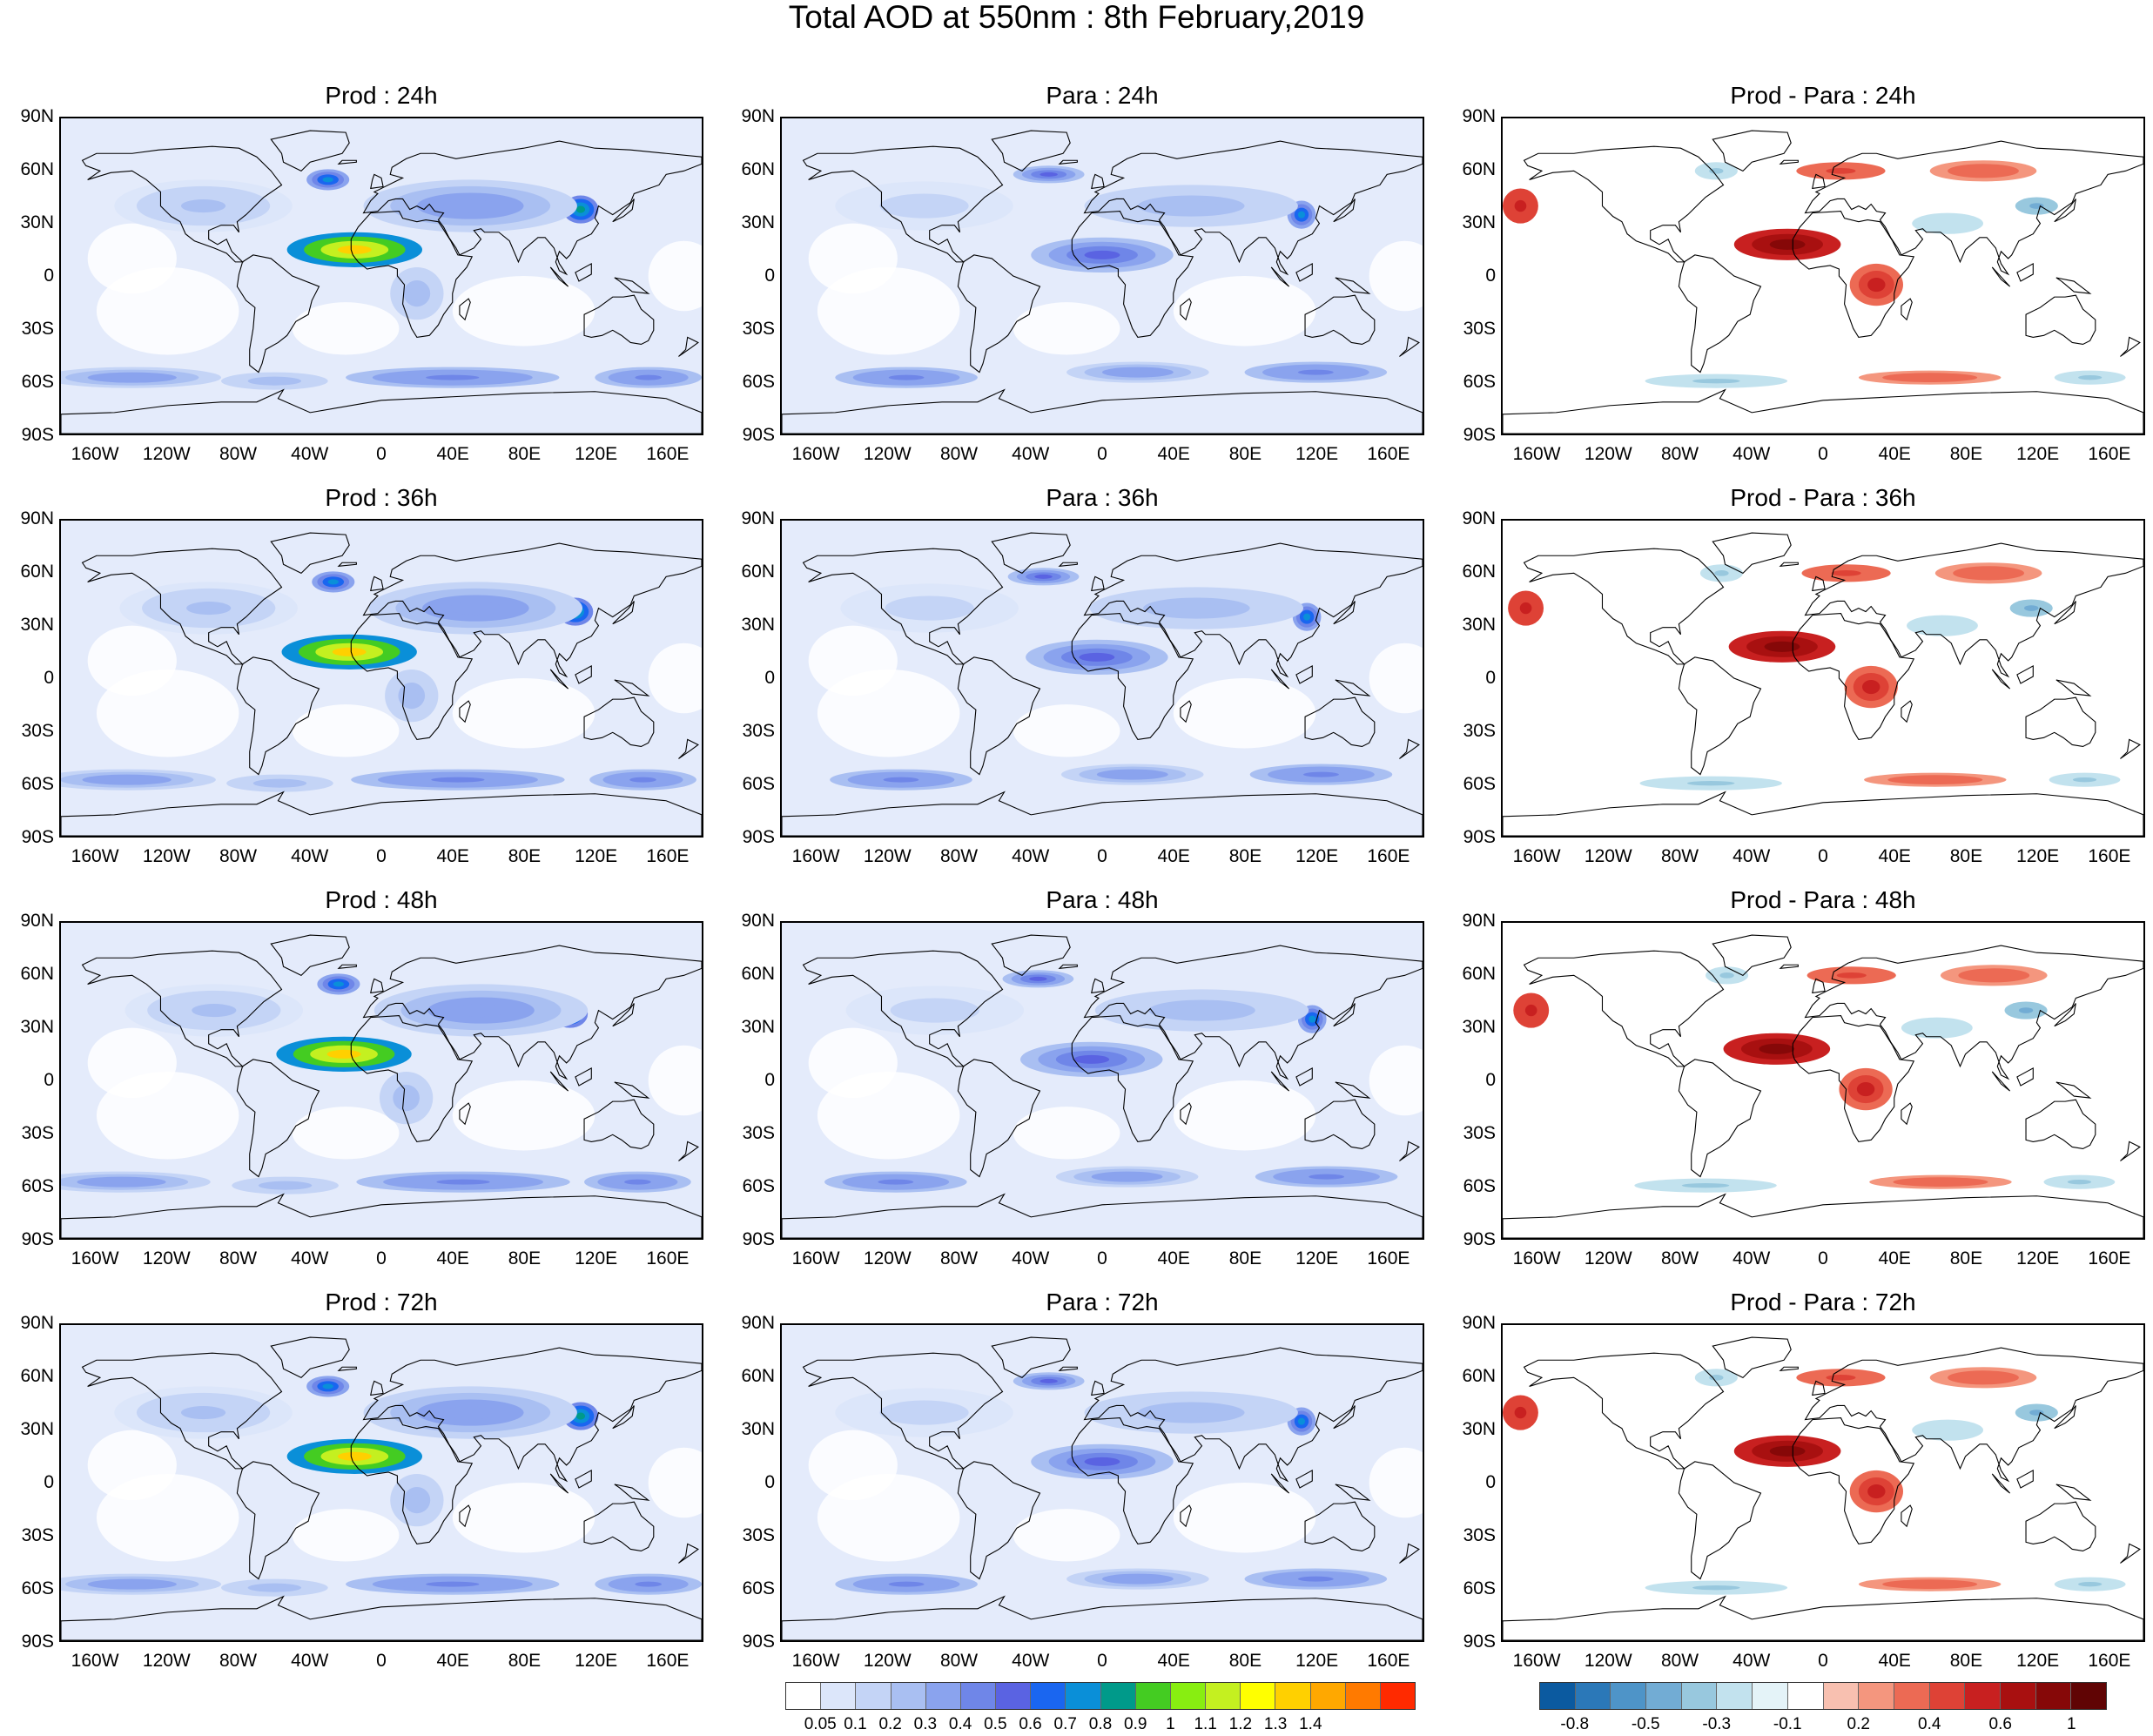 The image size is (2153, 1736). Describe the element at coordinates (1823, 1302) in the screenshot. I see `panel-title: Prod - Para : 72h` at that location.